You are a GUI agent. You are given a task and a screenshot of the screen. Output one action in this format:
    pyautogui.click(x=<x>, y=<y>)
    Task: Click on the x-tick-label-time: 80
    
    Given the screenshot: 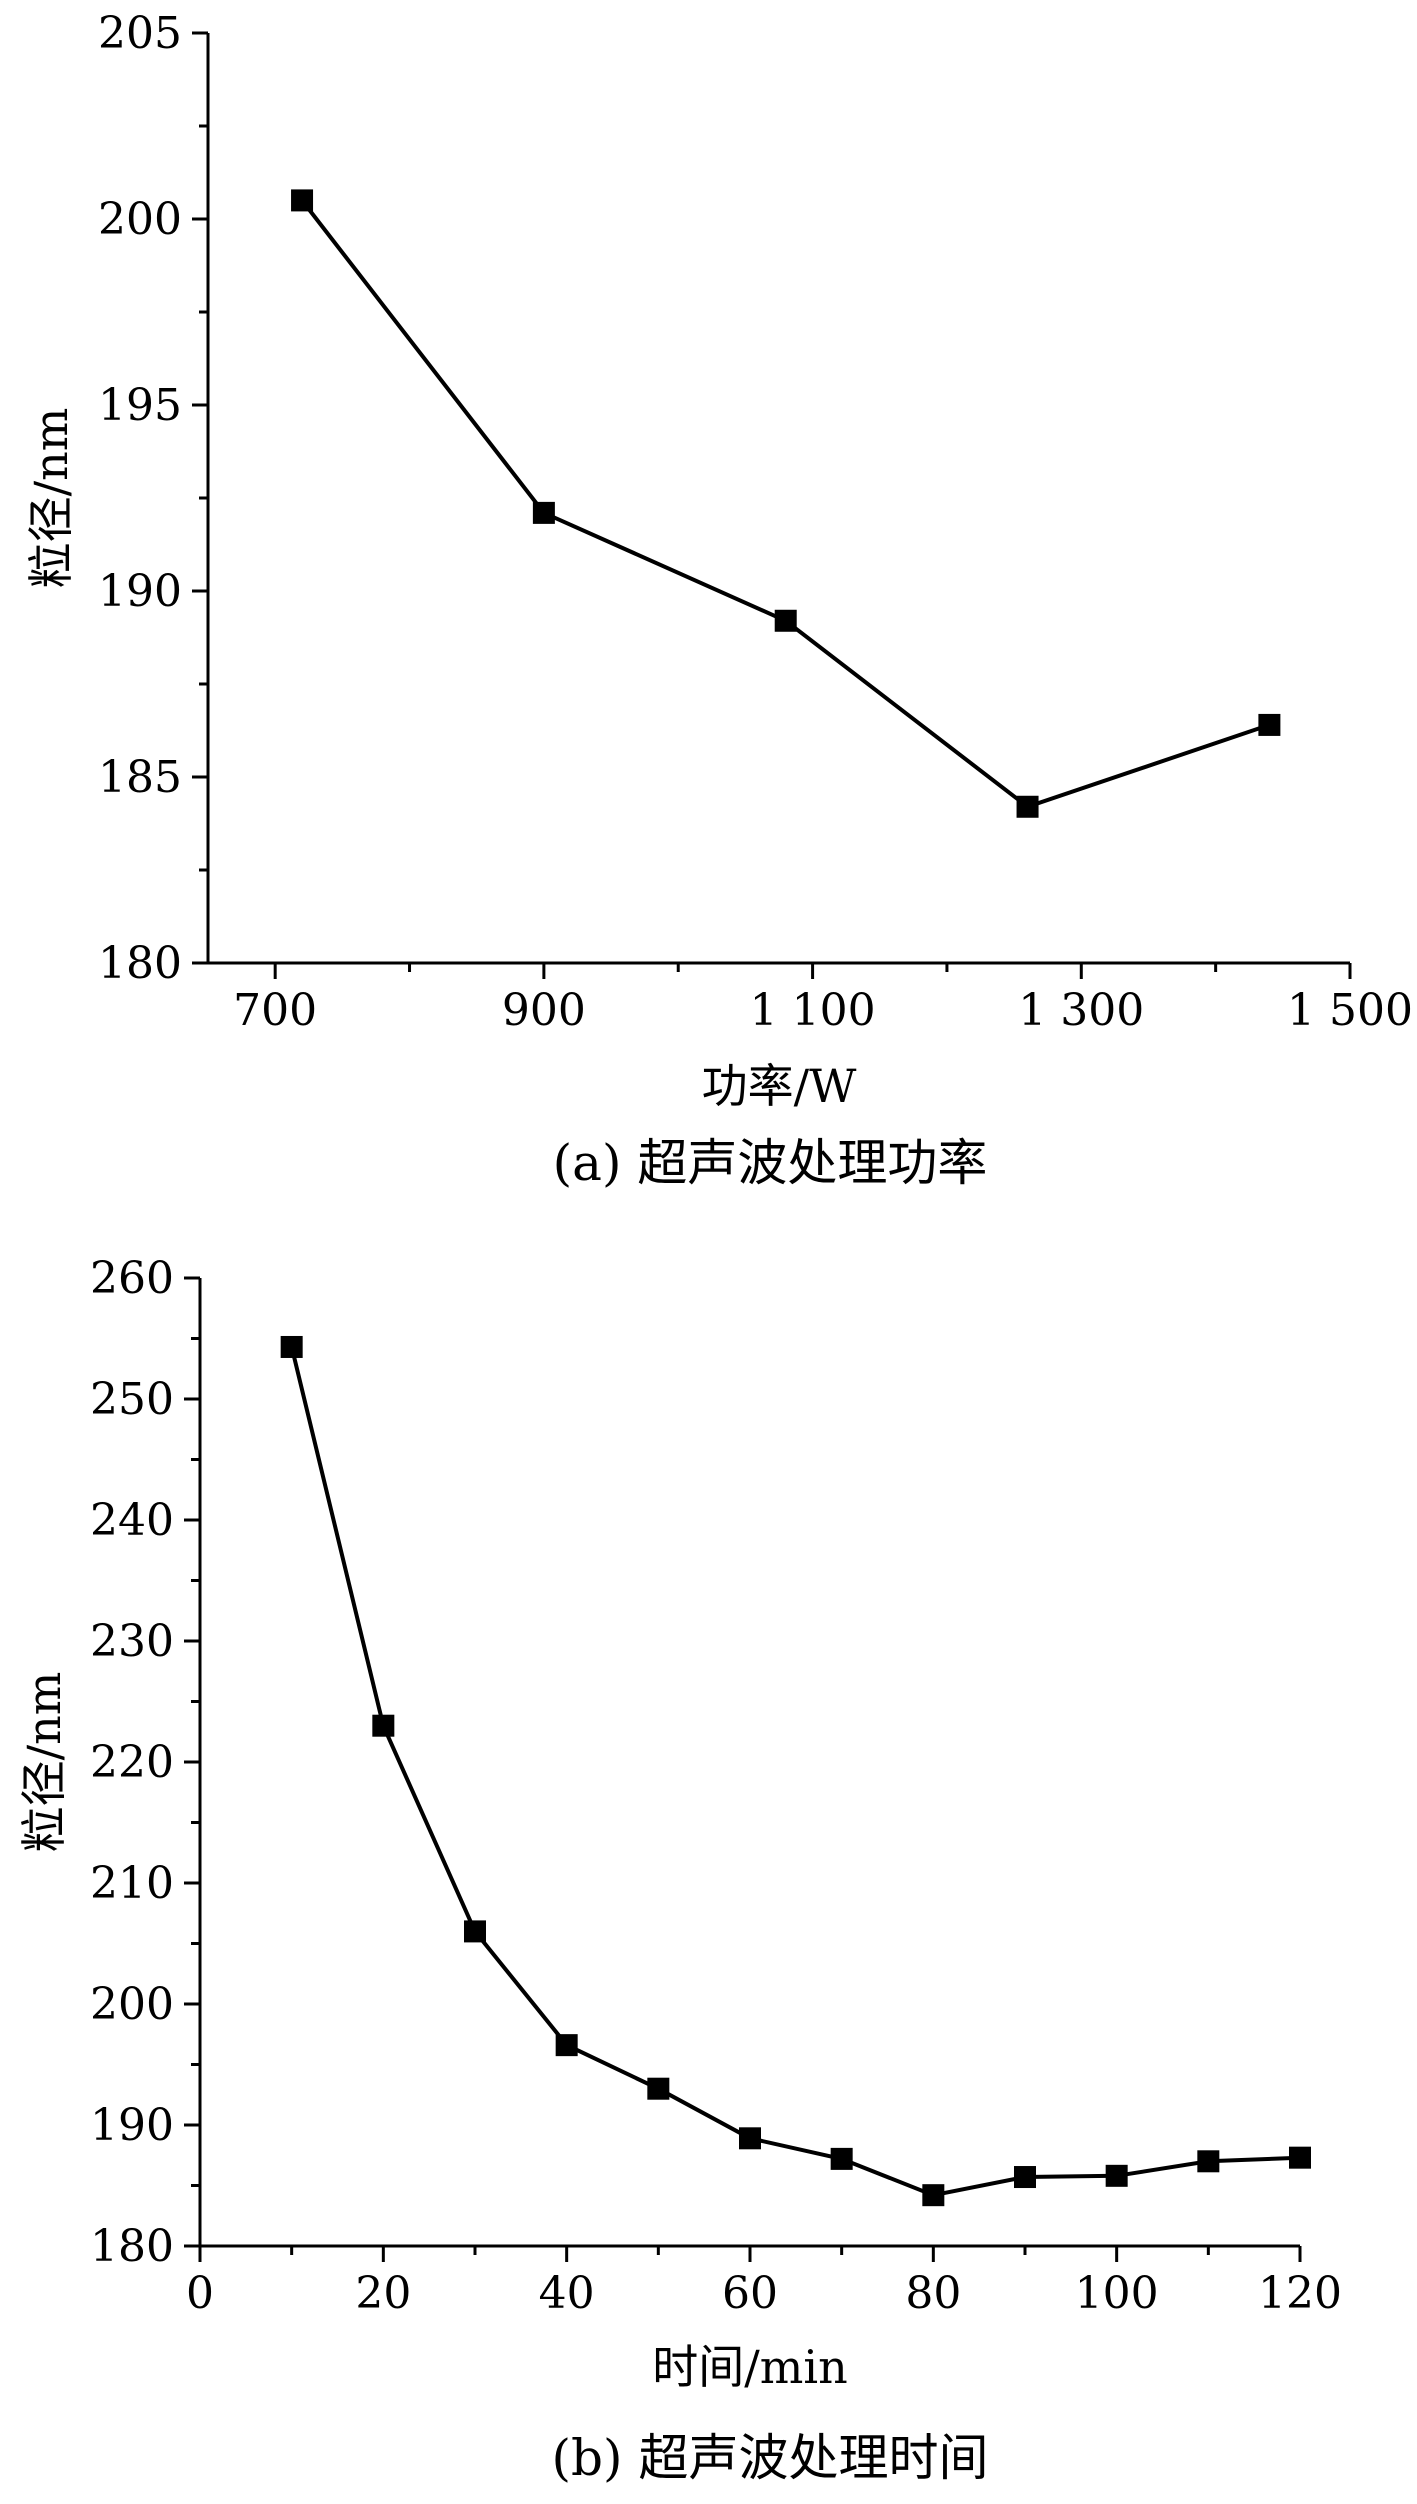 What is the action you would take?
    pyautogui.click(x=933, y=2293)
    